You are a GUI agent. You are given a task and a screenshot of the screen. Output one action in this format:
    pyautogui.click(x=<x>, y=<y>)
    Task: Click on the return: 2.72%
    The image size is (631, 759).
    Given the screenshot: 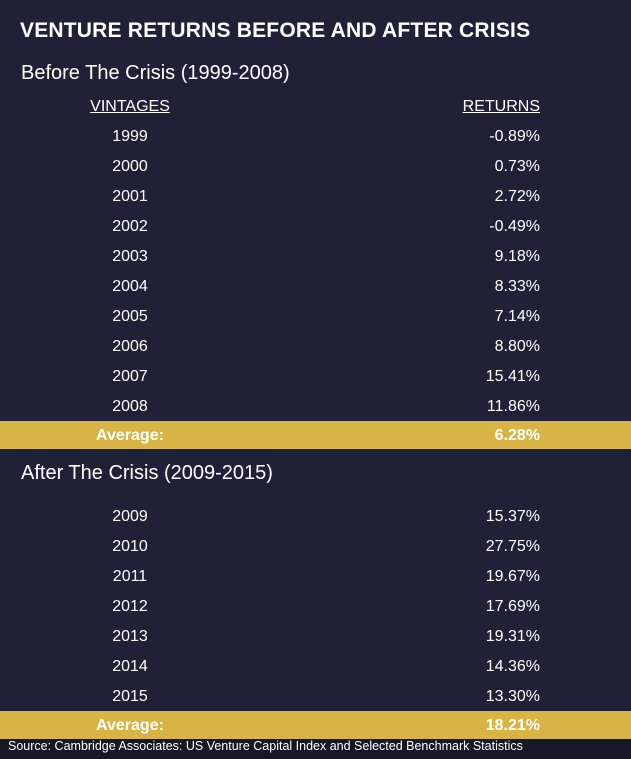 What is the action you would take?
    pyautogui.click(x=517, y=196)
    